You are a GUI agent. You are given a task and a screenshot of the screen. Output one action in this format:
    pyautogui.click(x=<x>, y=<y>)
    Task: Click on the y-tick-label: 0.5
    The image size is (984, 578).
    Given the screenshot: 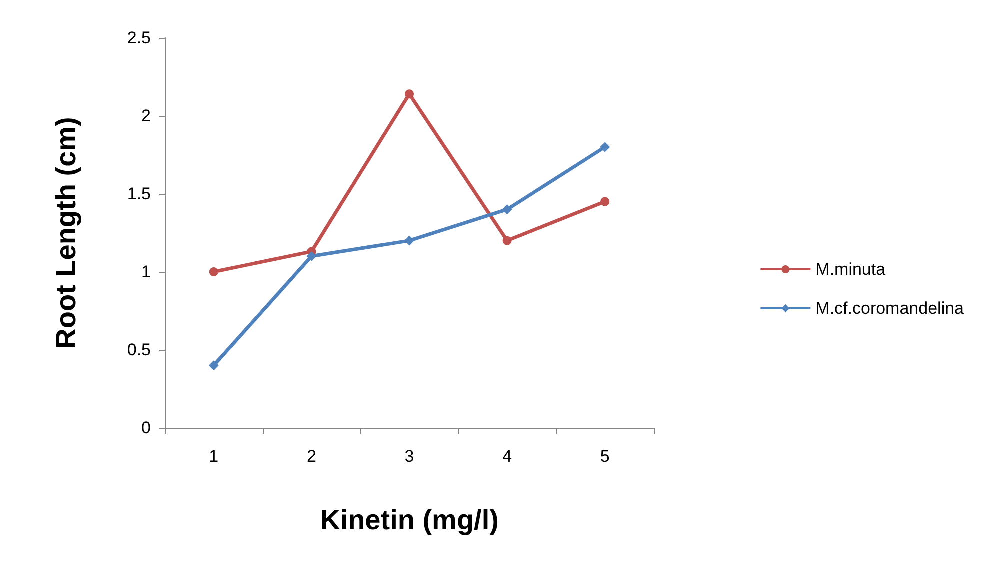 What is the action you would take?
    pyautogui.click(x=139, y=350)
    